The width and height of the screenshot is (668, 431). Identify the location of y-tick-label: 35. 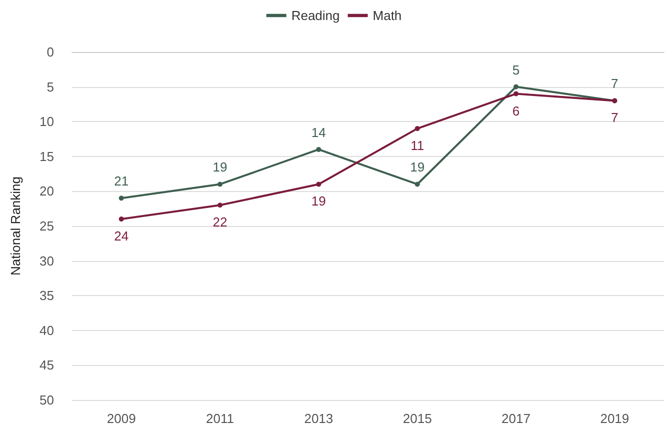
(47, 296).